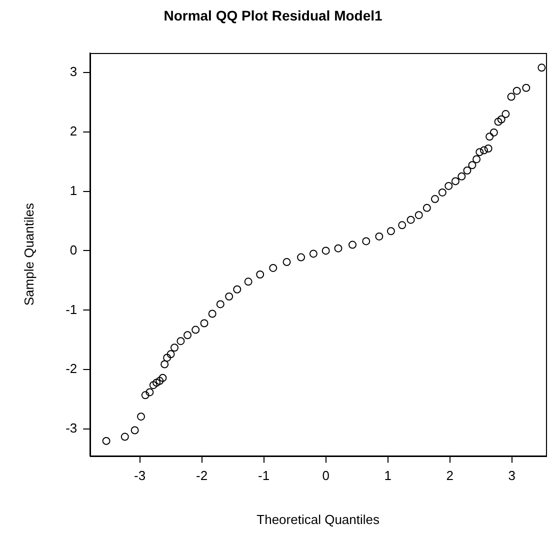 The image size is (558, 554). What do you see at coordinates (72, 428) in the screenshot?
I see `y-tick-label: -3` at bounding box center [72, 428].